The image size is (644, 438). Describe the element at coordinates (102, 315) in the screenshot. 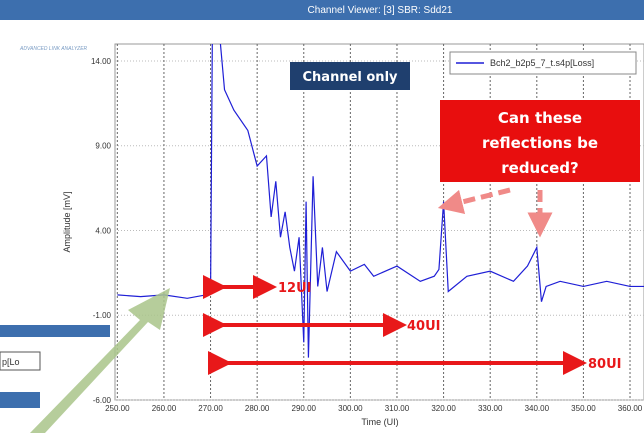

I see `y-tick-label: -1.00` at that location.